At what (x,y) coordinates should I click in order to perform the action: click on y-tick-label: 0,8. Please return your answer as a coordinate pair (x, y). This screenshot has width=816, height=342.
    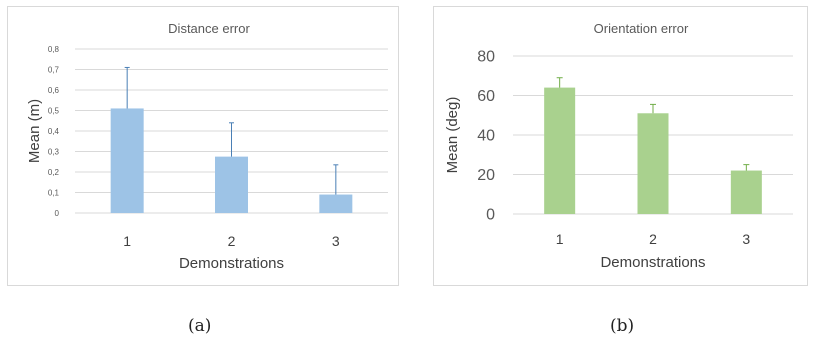
    Looking at the image, I should click on (54, 49).